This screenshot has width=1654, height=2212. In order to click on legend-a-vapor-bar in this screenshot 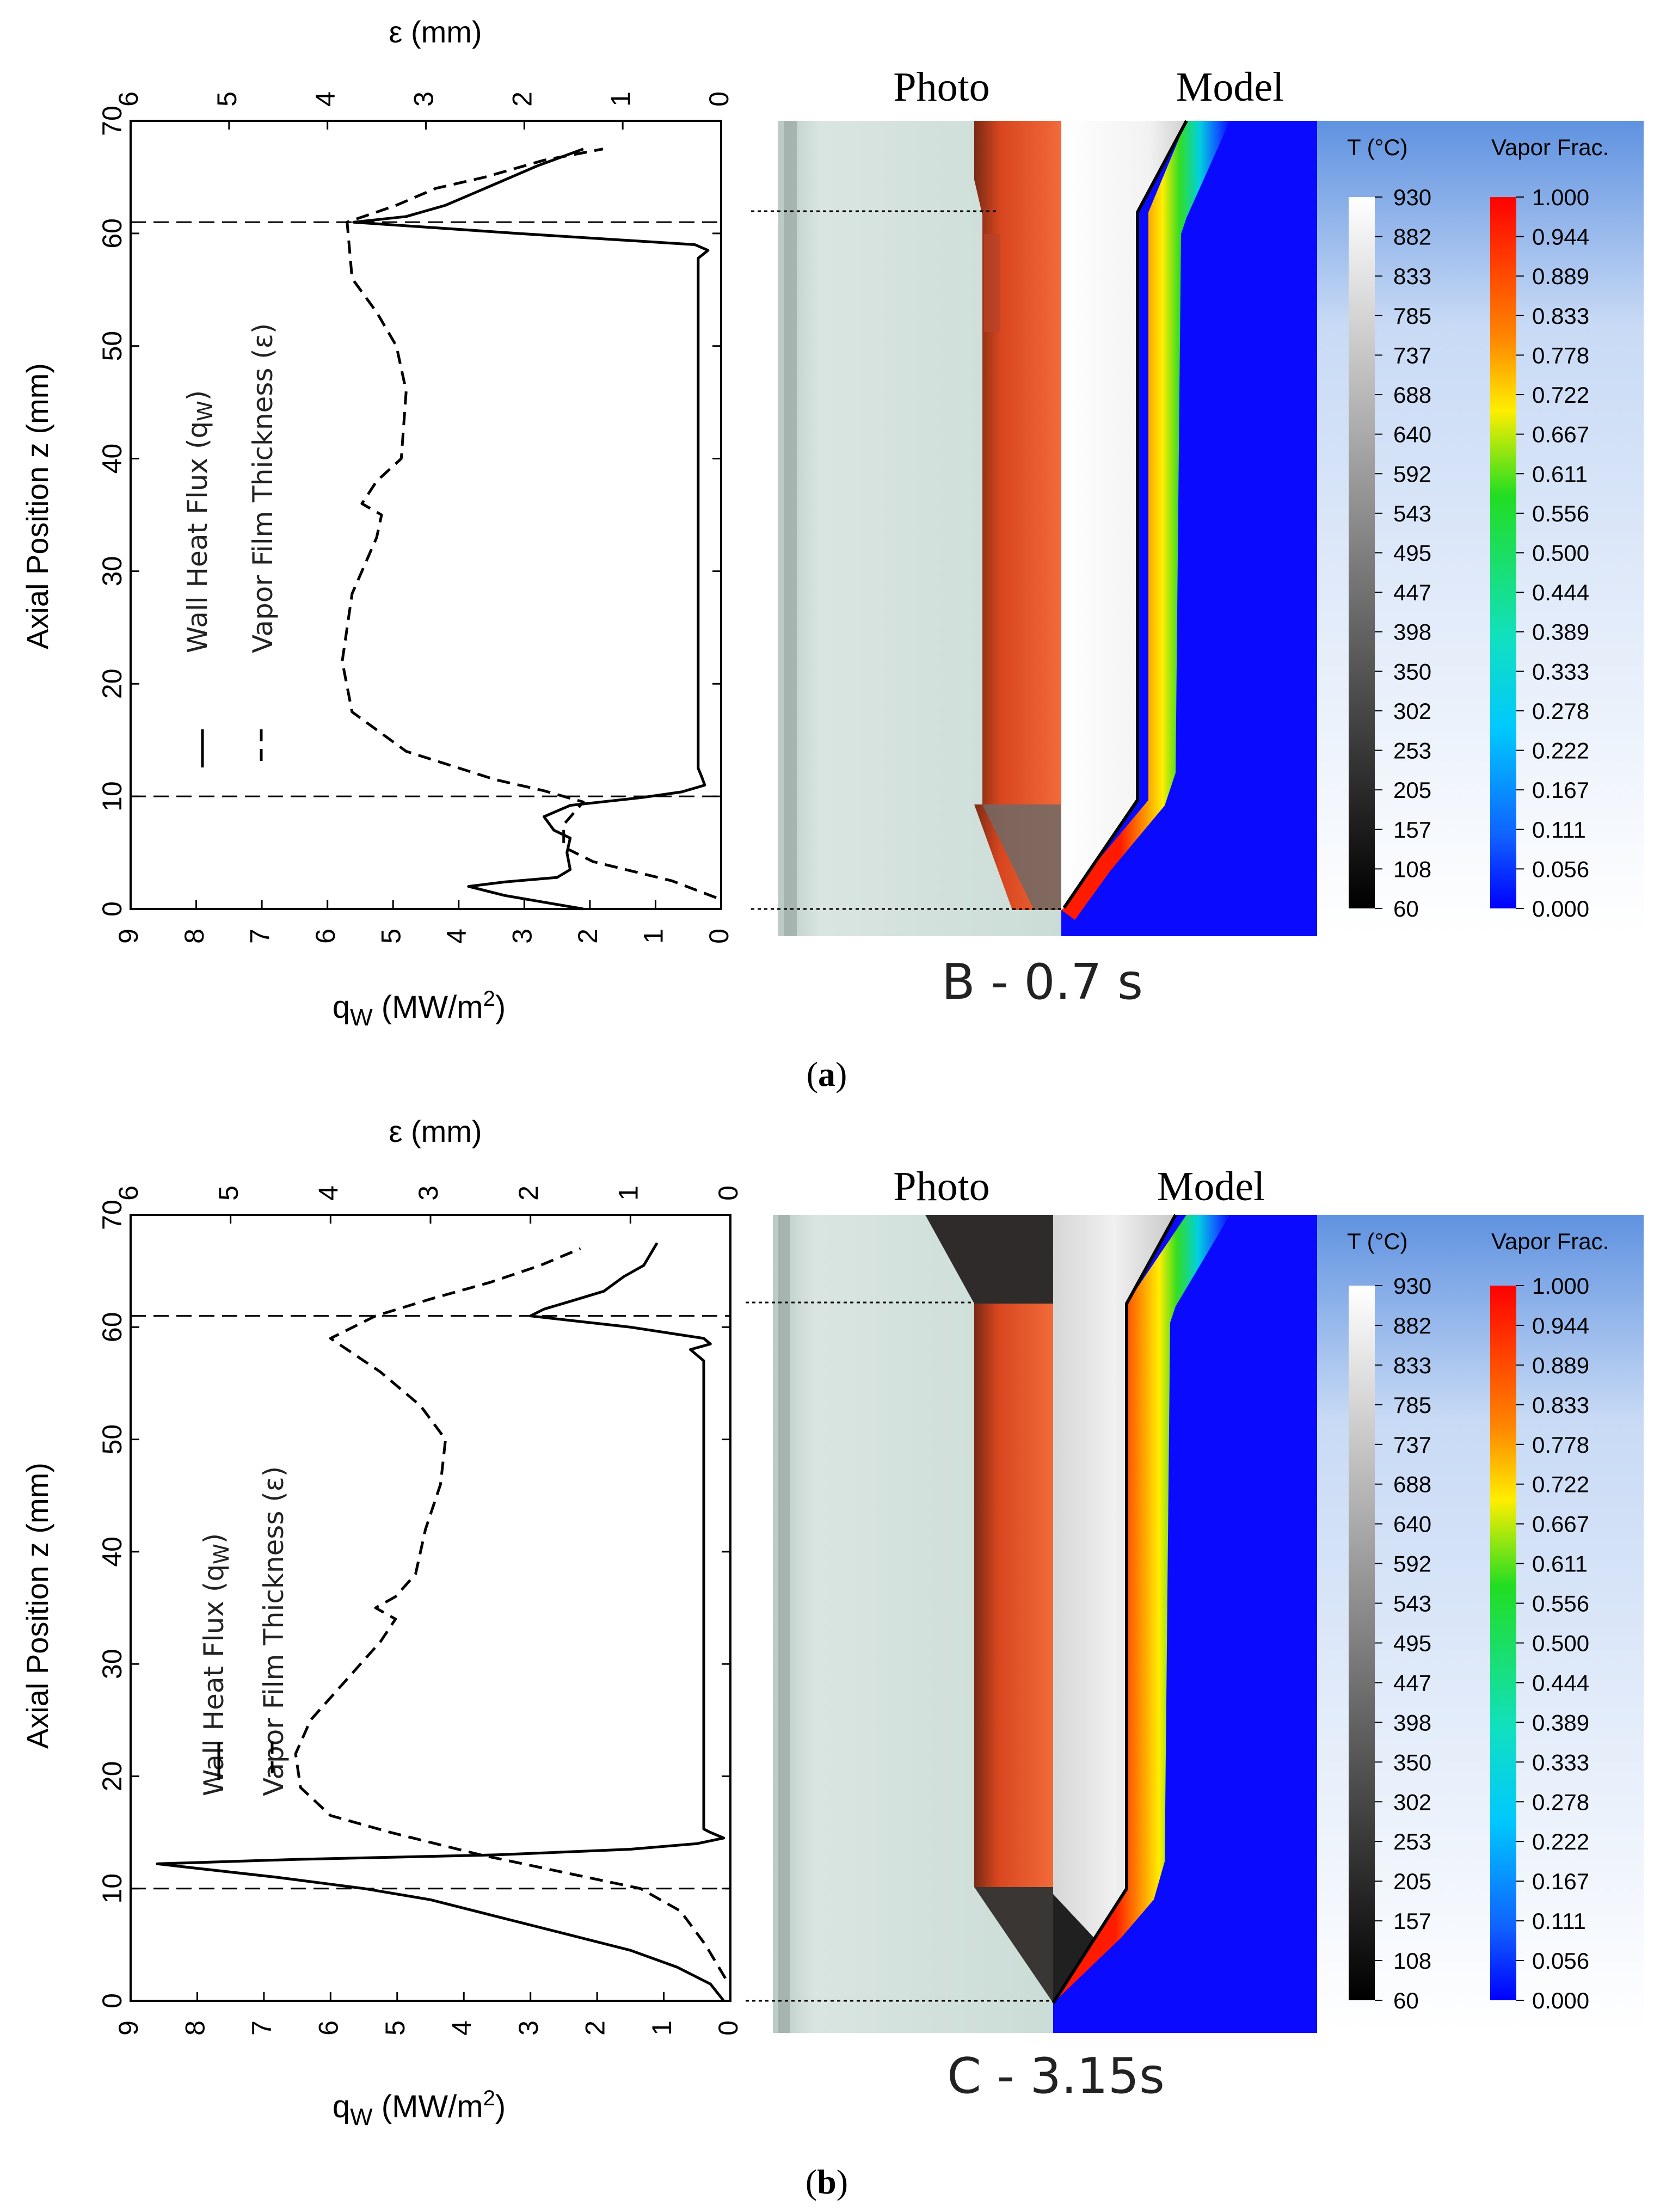, I will do `click(1503, 553)`.